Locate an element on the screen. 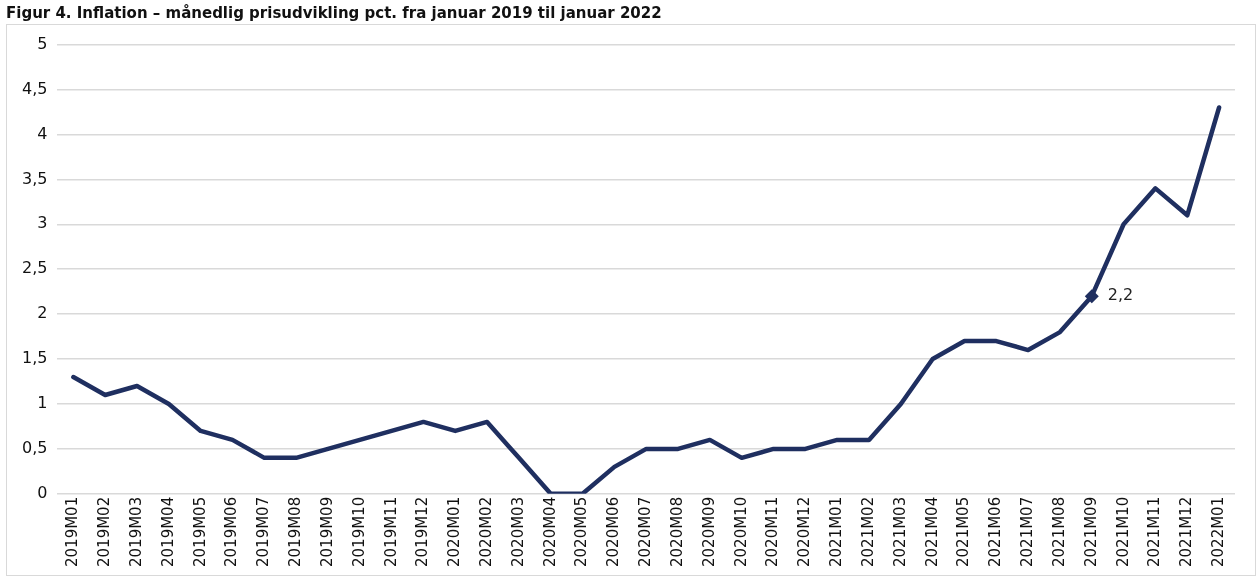  y-tick-label: 5 is located at coordinates (42, 43).